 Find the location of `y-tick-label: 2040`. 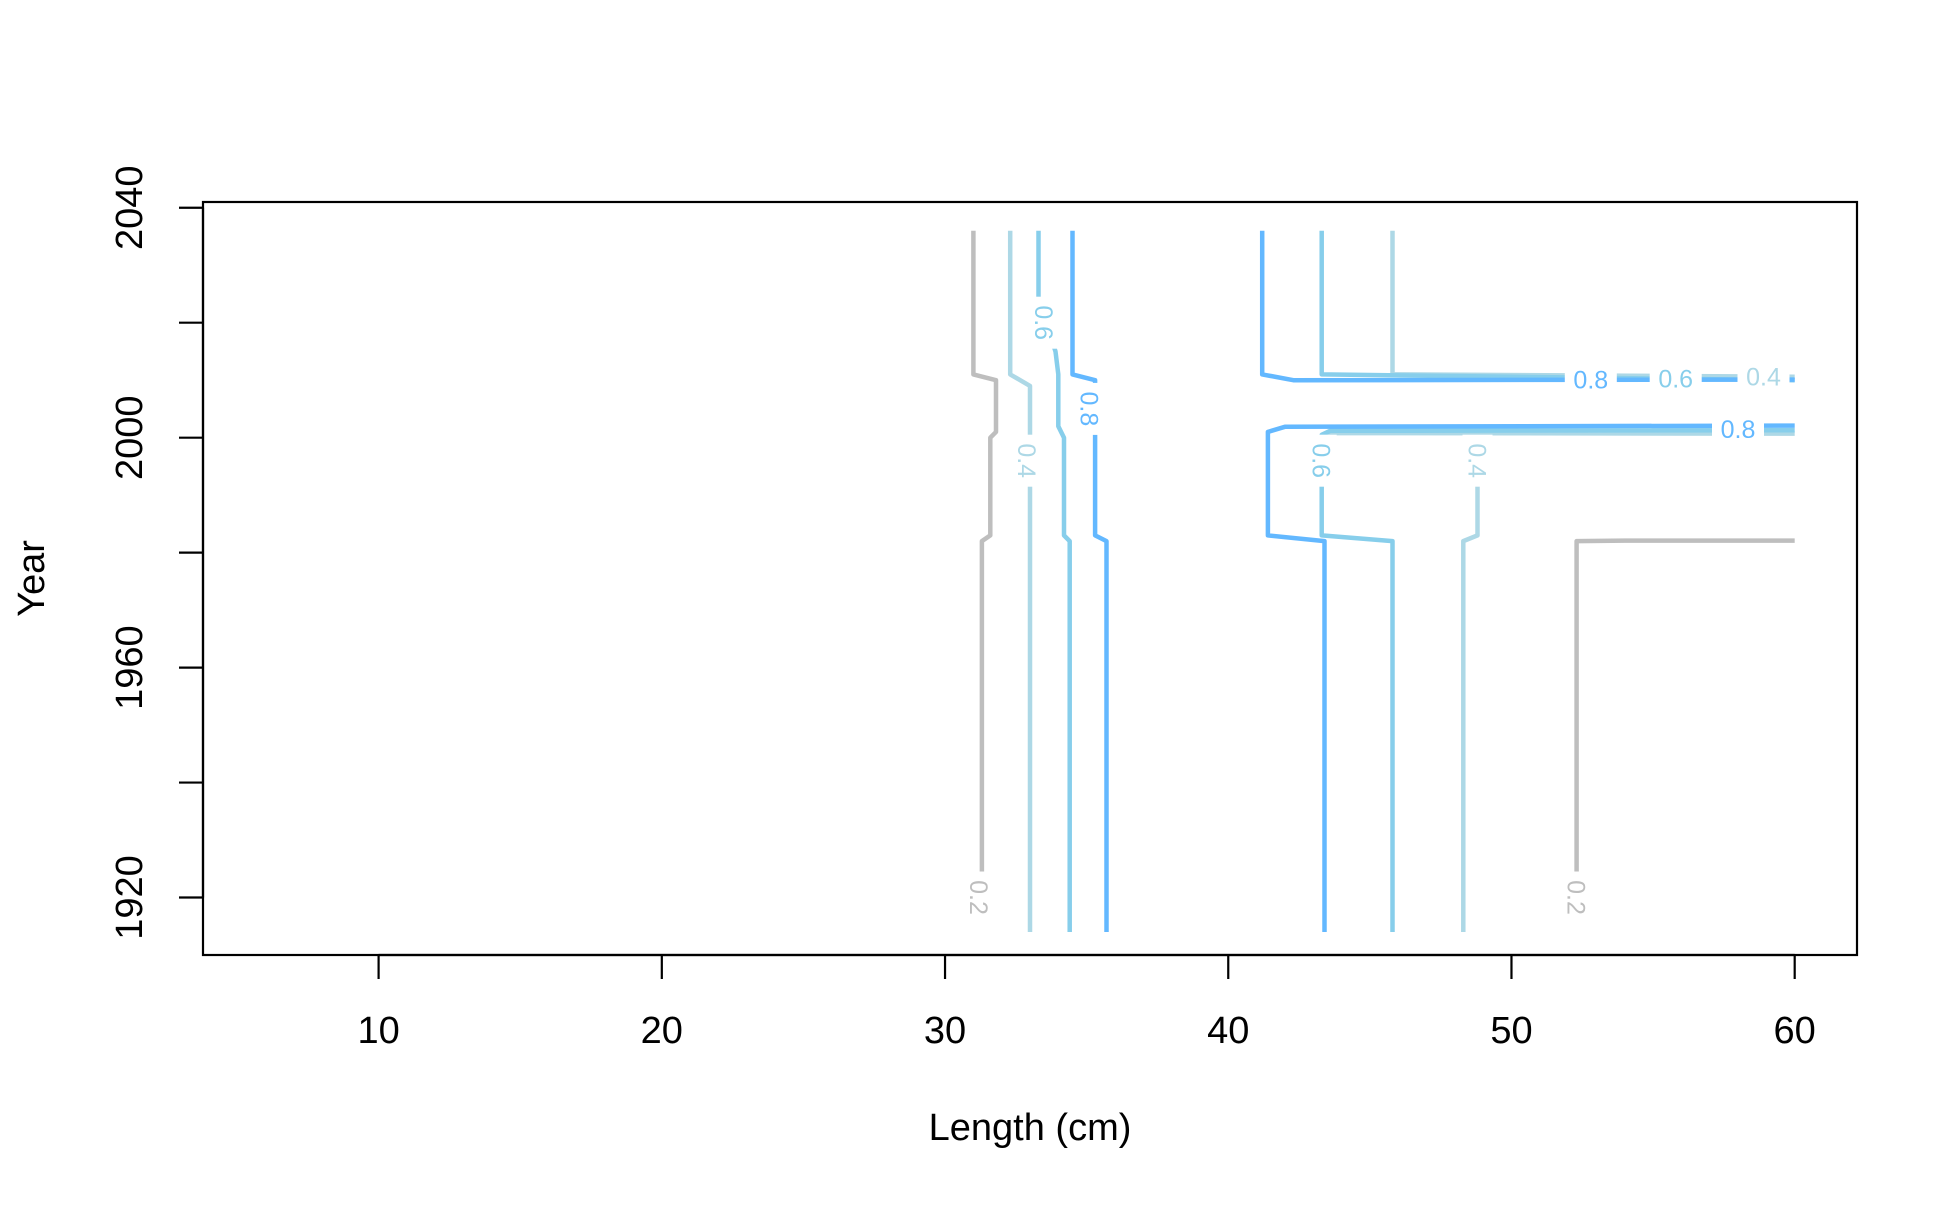

y-tick-label: 2040 is located at coordinates (130, 207).